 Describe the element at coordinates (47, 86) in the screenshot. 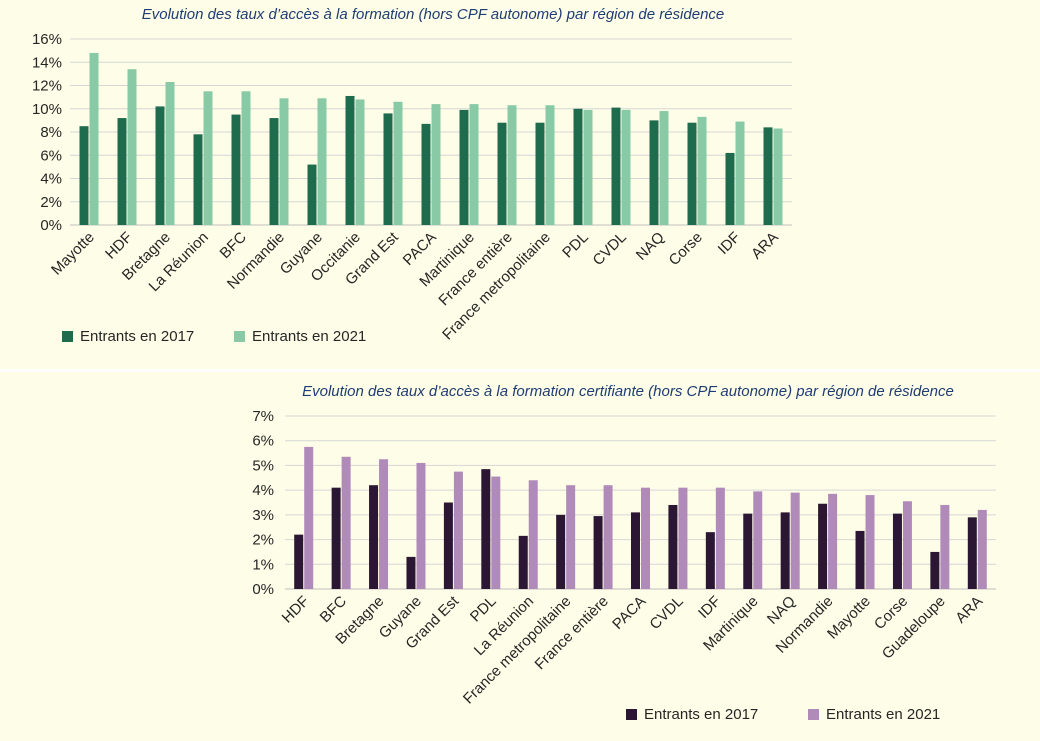

I see `y-tick-label: 12%` at that location.